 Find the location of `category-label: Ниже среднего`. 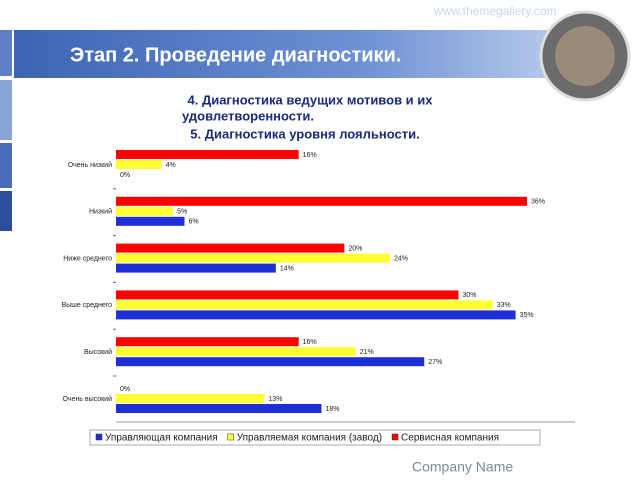

category-label: Ниже среднего is located at coordinates (87, 258).